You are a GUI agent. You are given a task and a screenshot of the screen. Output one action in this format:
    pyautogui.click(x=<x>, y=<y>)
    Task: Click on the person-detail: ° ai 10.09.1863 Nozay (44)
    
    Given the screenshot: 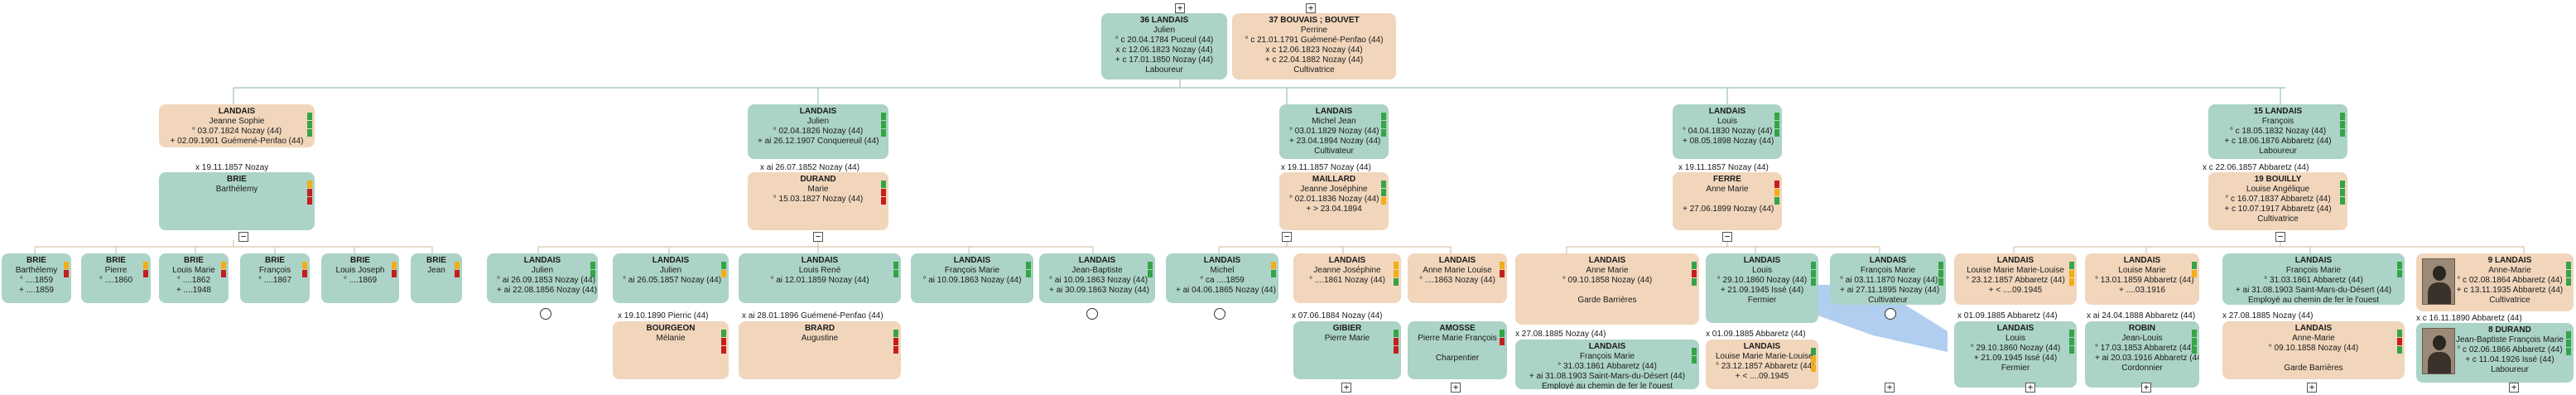 What is the action you would take?
    pyautogui.click(x=972, y=280)
    